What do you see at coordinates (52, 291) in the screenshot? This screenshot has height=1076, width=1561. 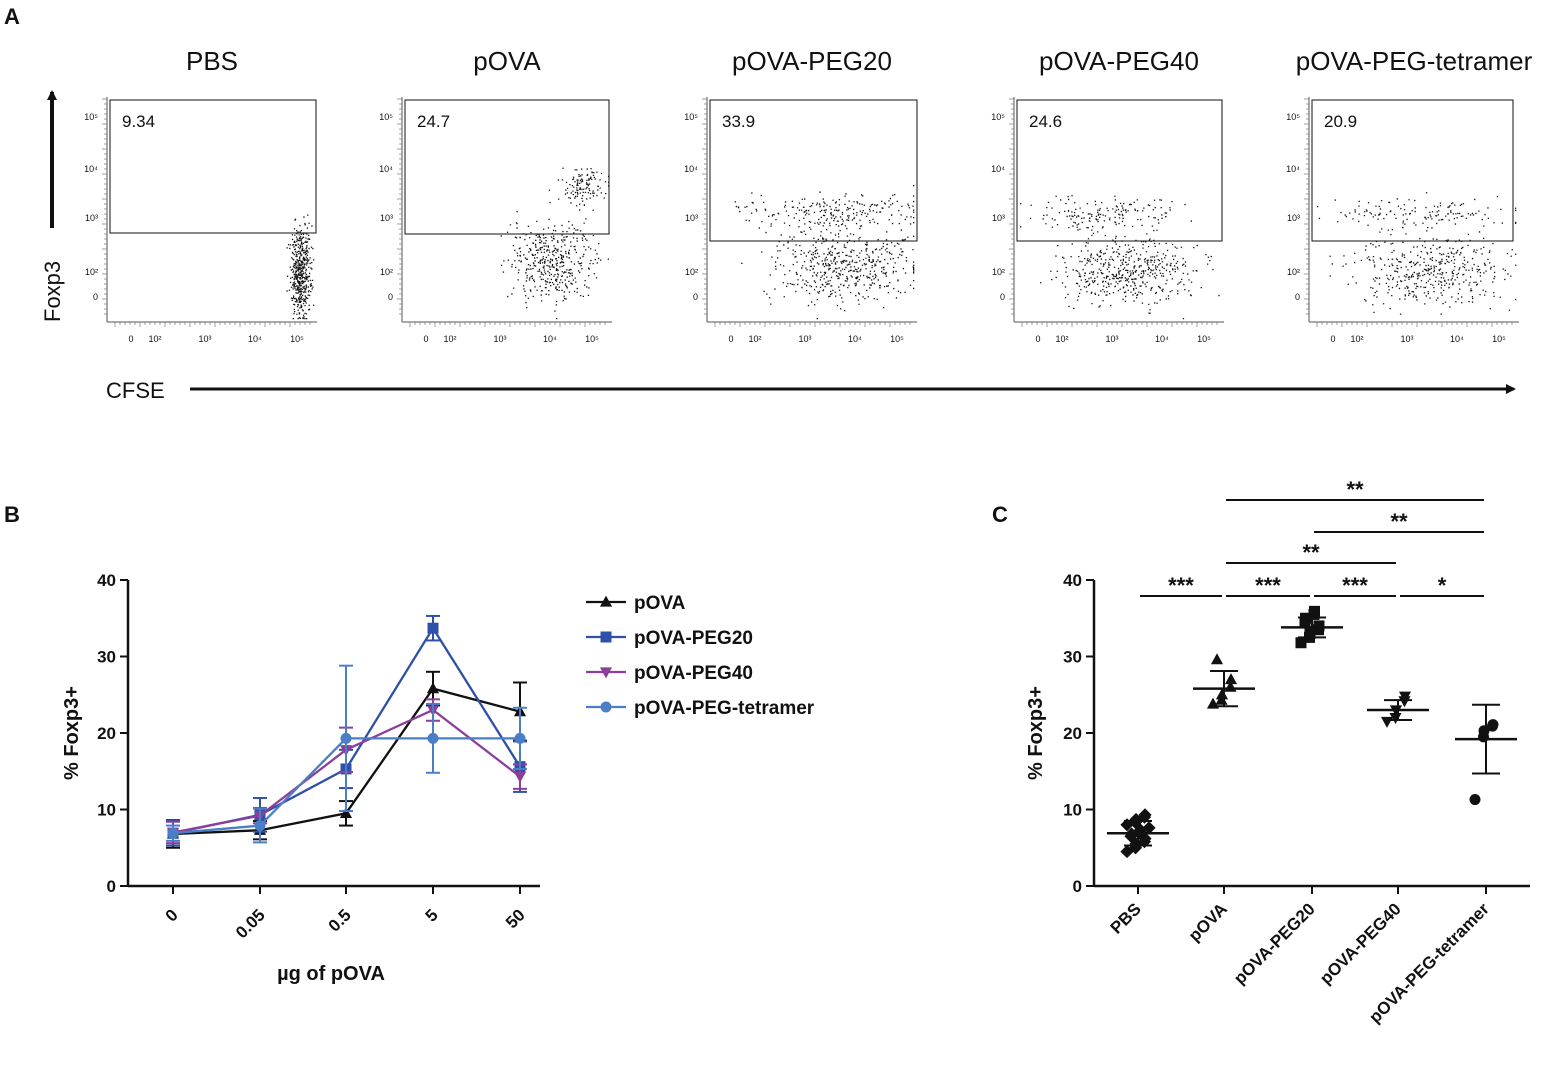 I see `foxp3-axis-label: Foxp3` at bounding box center [52, 291].